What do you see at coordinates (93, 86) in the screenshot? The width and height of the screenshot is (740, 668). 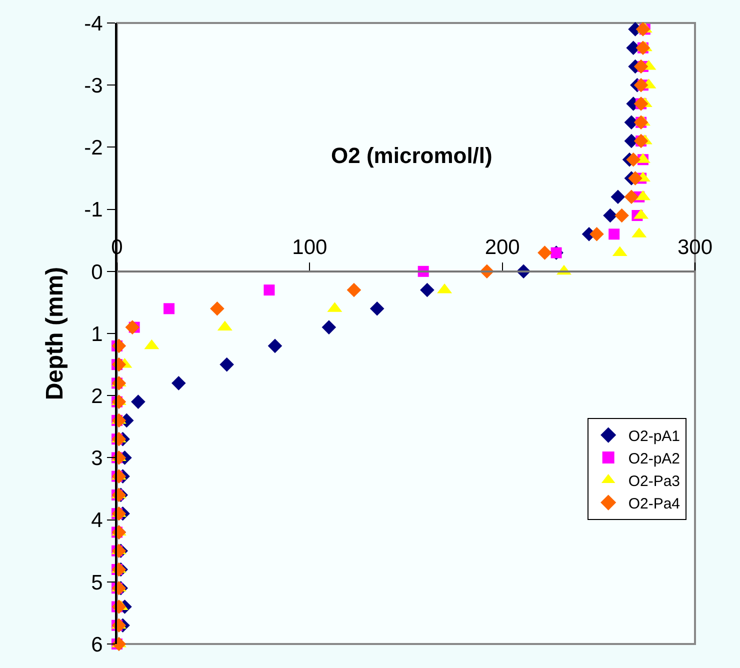 I see `y-tick-label: -3` at bounding box center [93, 86].